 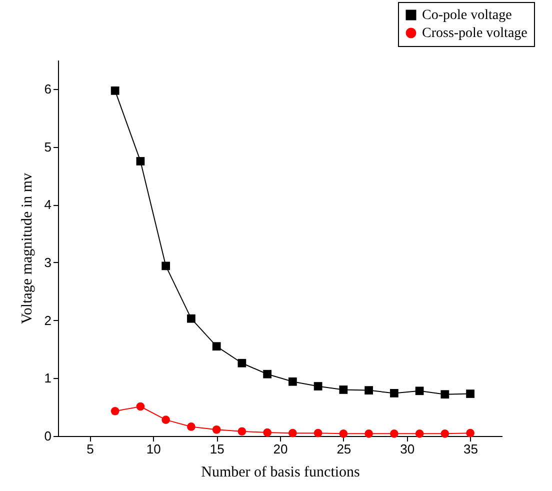 I want to click on legend-label: Cross-pole voltage, so click(x=475, y=33).